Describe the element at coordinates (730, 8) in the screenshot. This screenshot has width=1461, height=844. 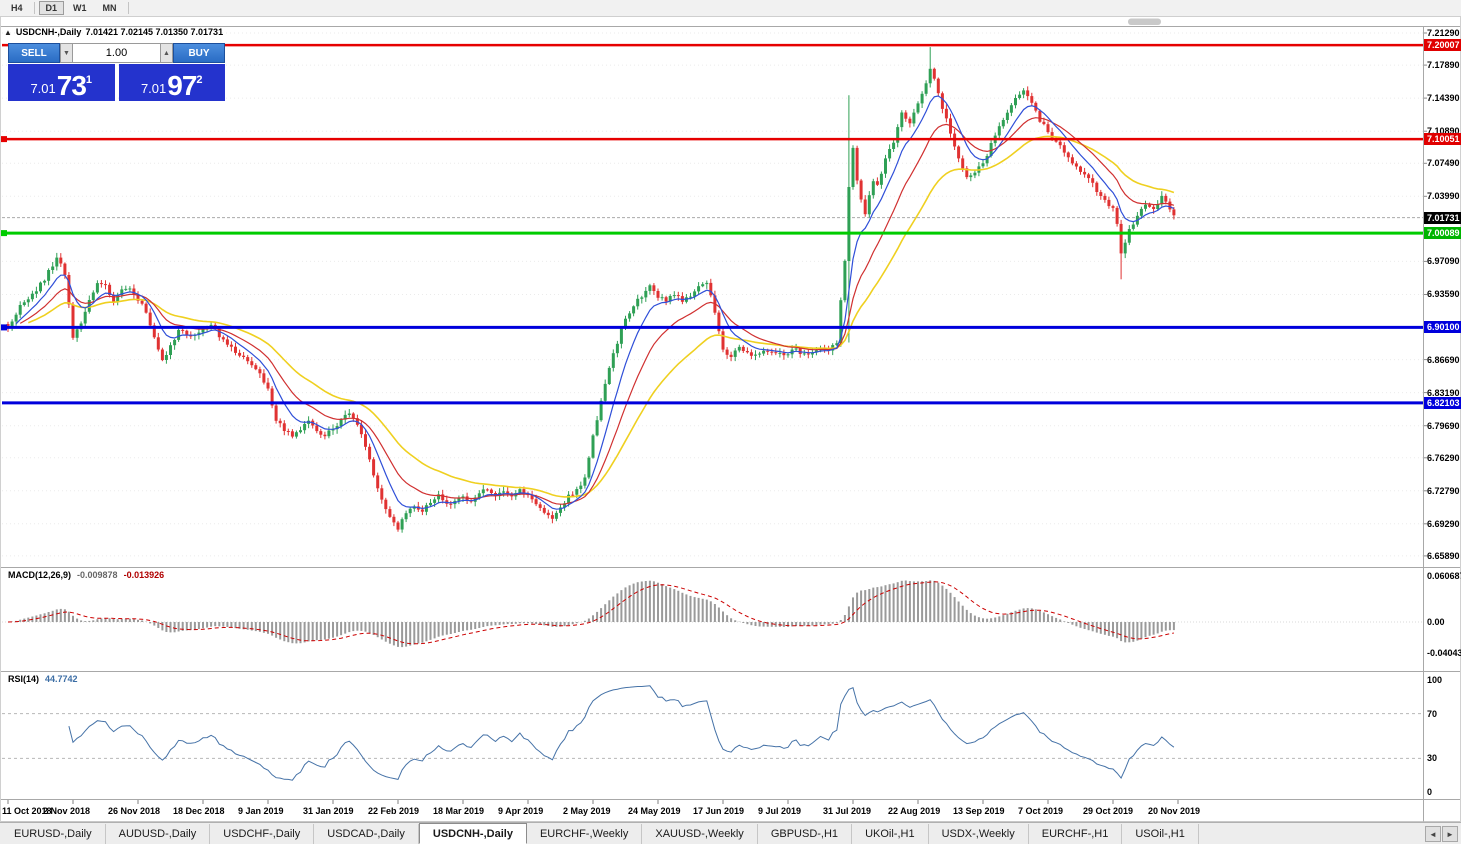
I see `timeframe-toolbar: H4 D1 W1 MN` at that location.